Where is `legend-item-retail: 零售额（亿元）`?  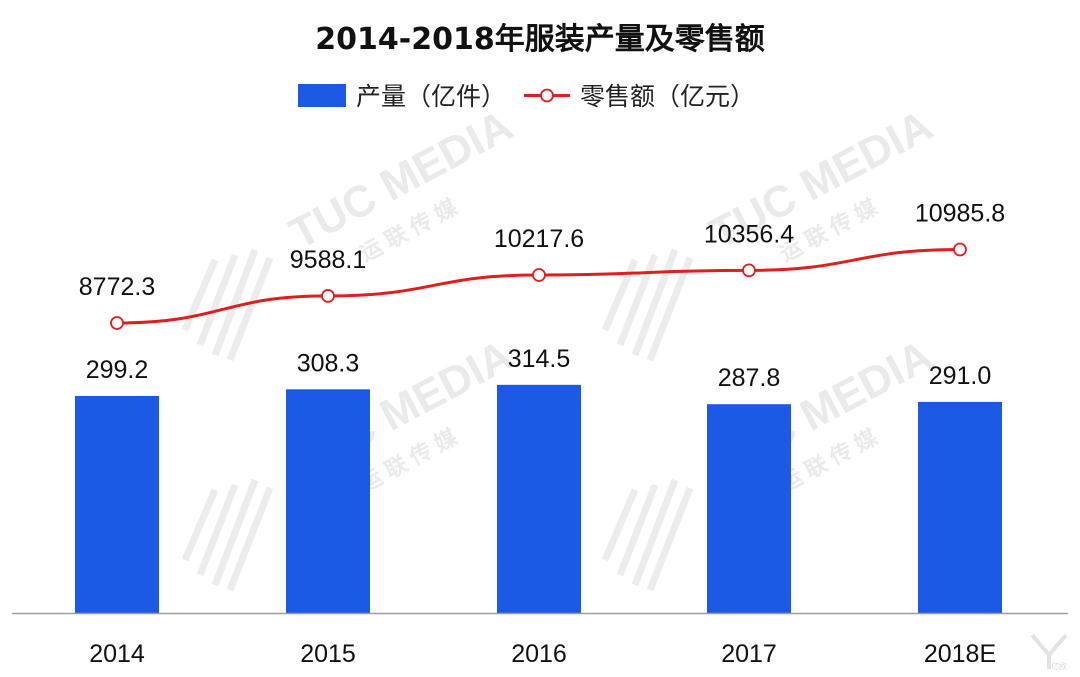
legend-item-retail: 零售额（亿元） is located at coordinates (639, 95).